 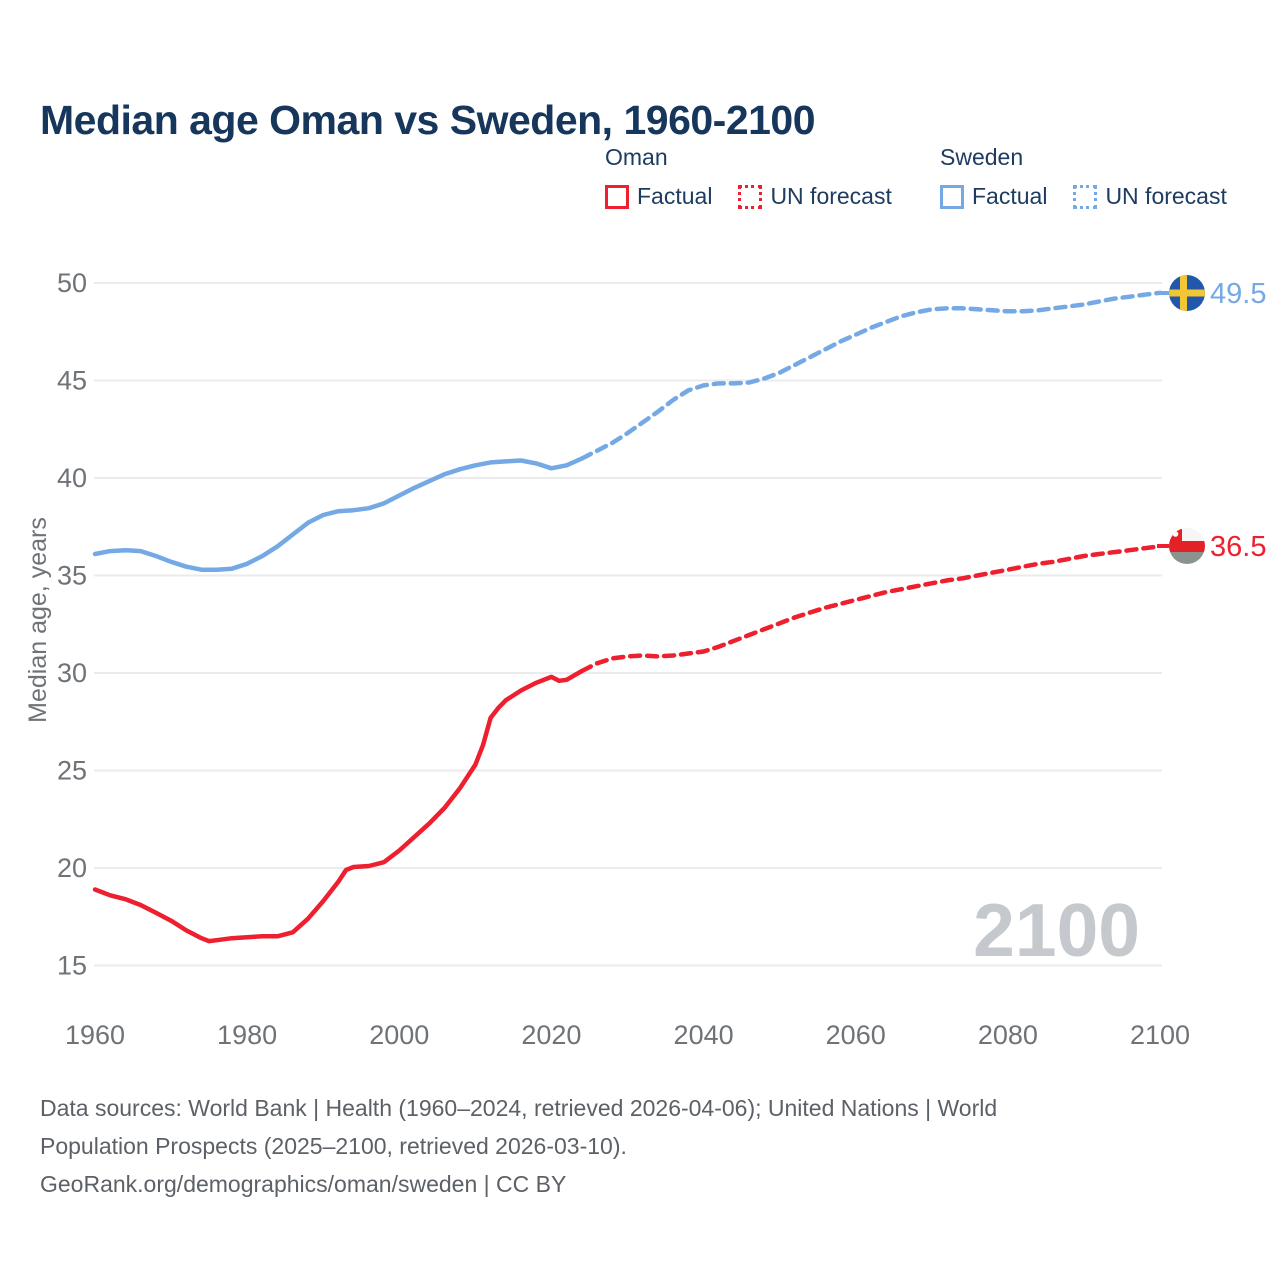 I want to click on y-tick-label: 35, so click(x=72, y=576).